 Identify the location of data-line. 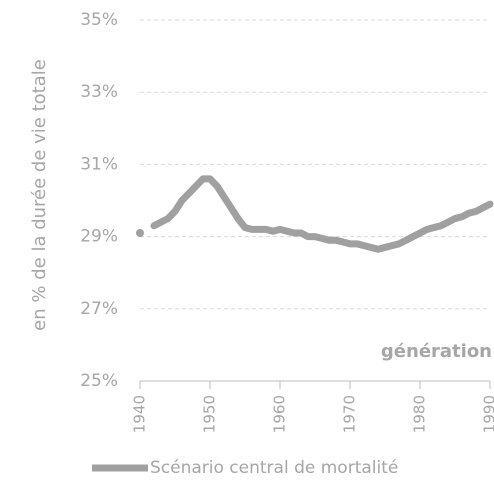
(322, 214).